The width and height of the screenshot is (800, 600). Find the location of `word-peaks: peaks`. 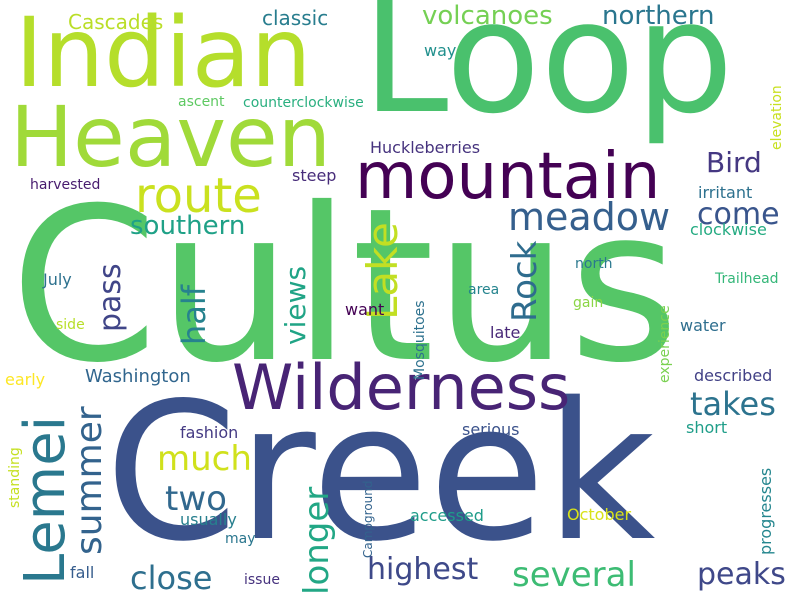

word-peaks: peaks is located at coordinates (741, 574).